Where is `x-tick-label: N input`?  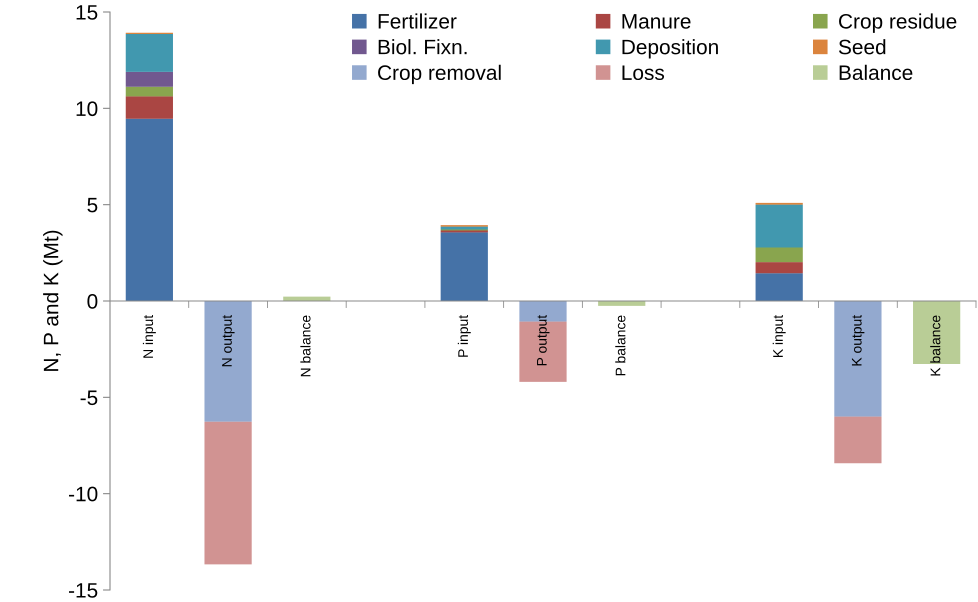 x-tick-label: N input is located at coordinates (149, 336).